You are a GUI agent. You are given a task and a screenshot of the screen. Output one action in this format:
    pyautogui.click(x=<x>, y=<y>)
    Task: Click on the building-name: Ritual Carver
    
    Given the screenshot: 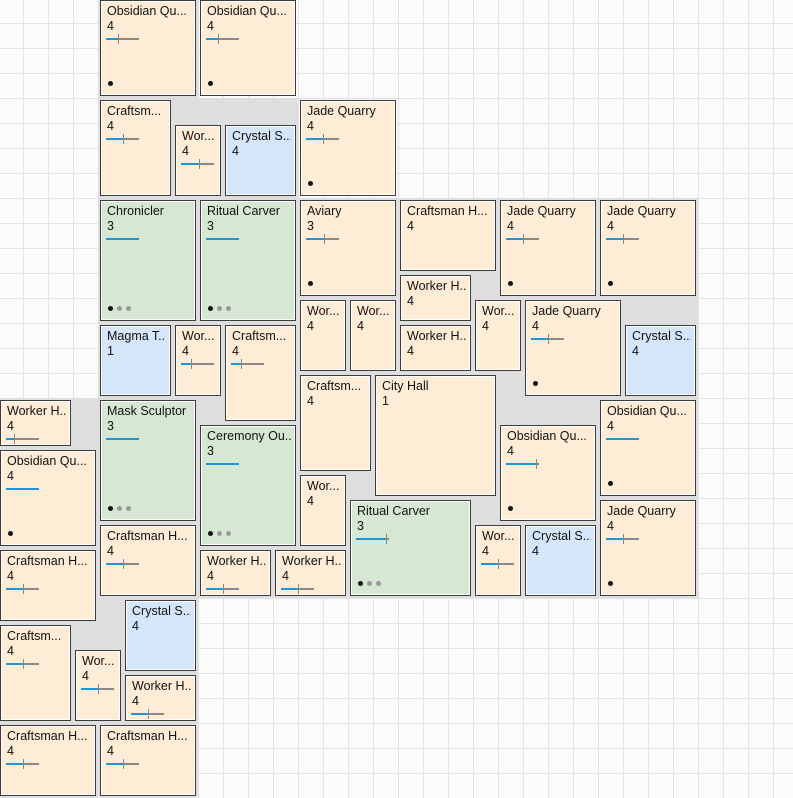 What is the action you would take?
    pyautogui.click(x=393, y=511)
    